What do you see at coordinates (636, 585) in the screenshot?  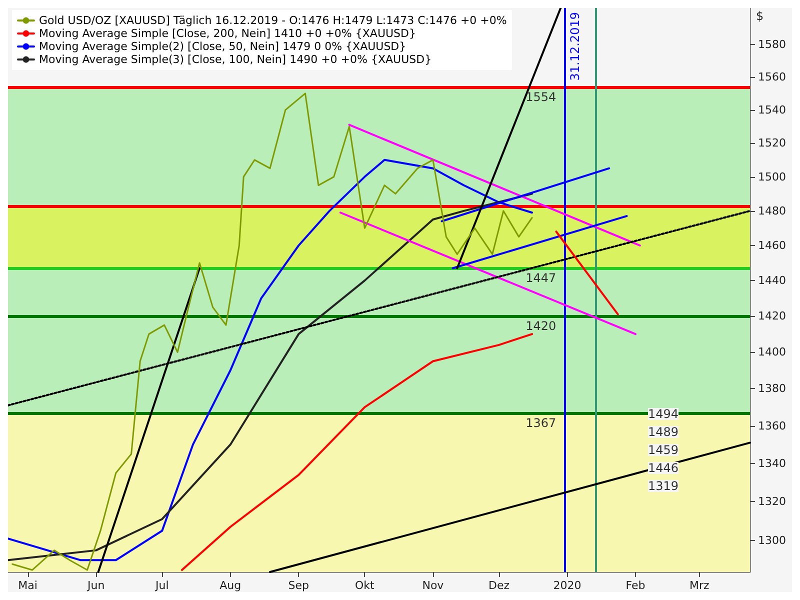 I see `x-tick-label: Feb` at bounding box center [636, 585].